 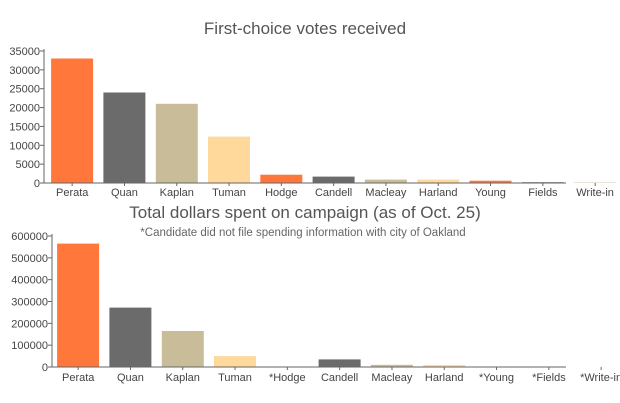 I want to click on spending-y-tick-label: 100000, so click(x=29, y=346).